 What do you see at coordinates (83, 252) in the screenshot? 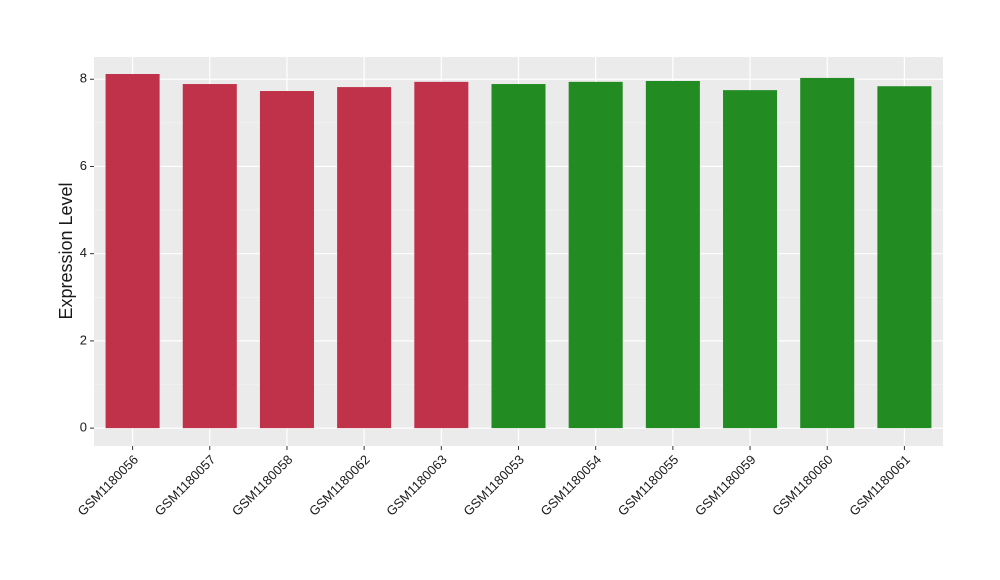
I see `y-tick-label: 4` at bounding box center [83, 252].